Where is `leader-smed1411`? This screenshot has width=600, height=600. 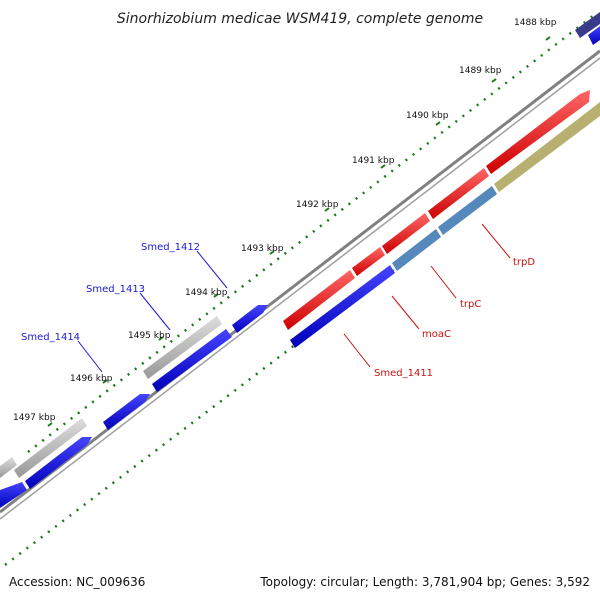
leader-smed1411 is located at coordinates (357, 350).